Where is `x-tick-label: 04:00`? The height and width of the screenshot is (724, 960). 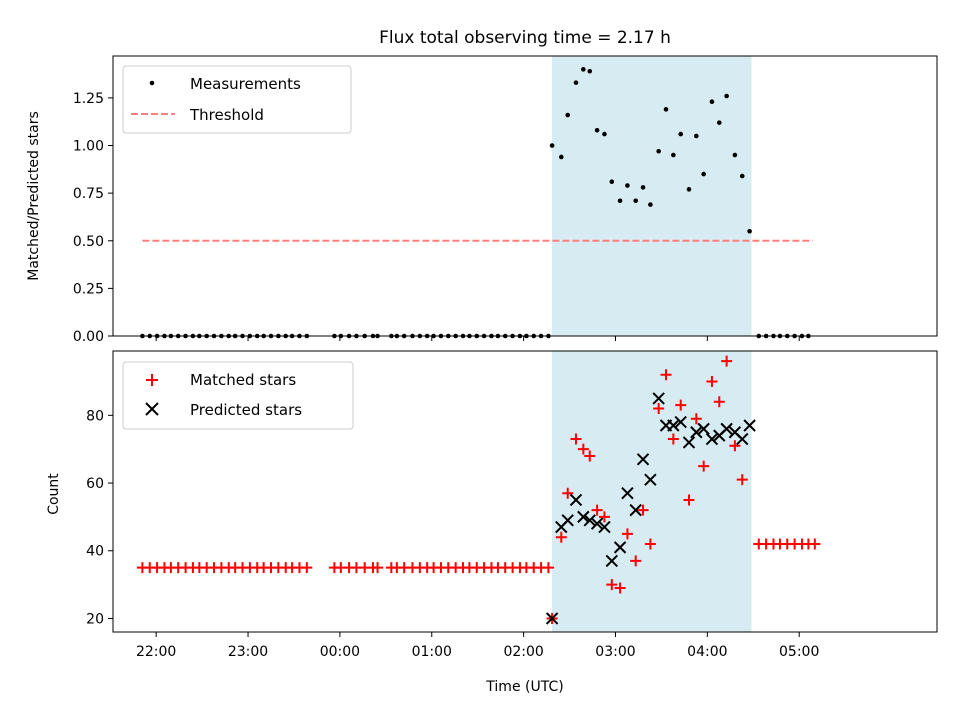 x-tick-label: 04:00 is located at coordinates (707, 652).